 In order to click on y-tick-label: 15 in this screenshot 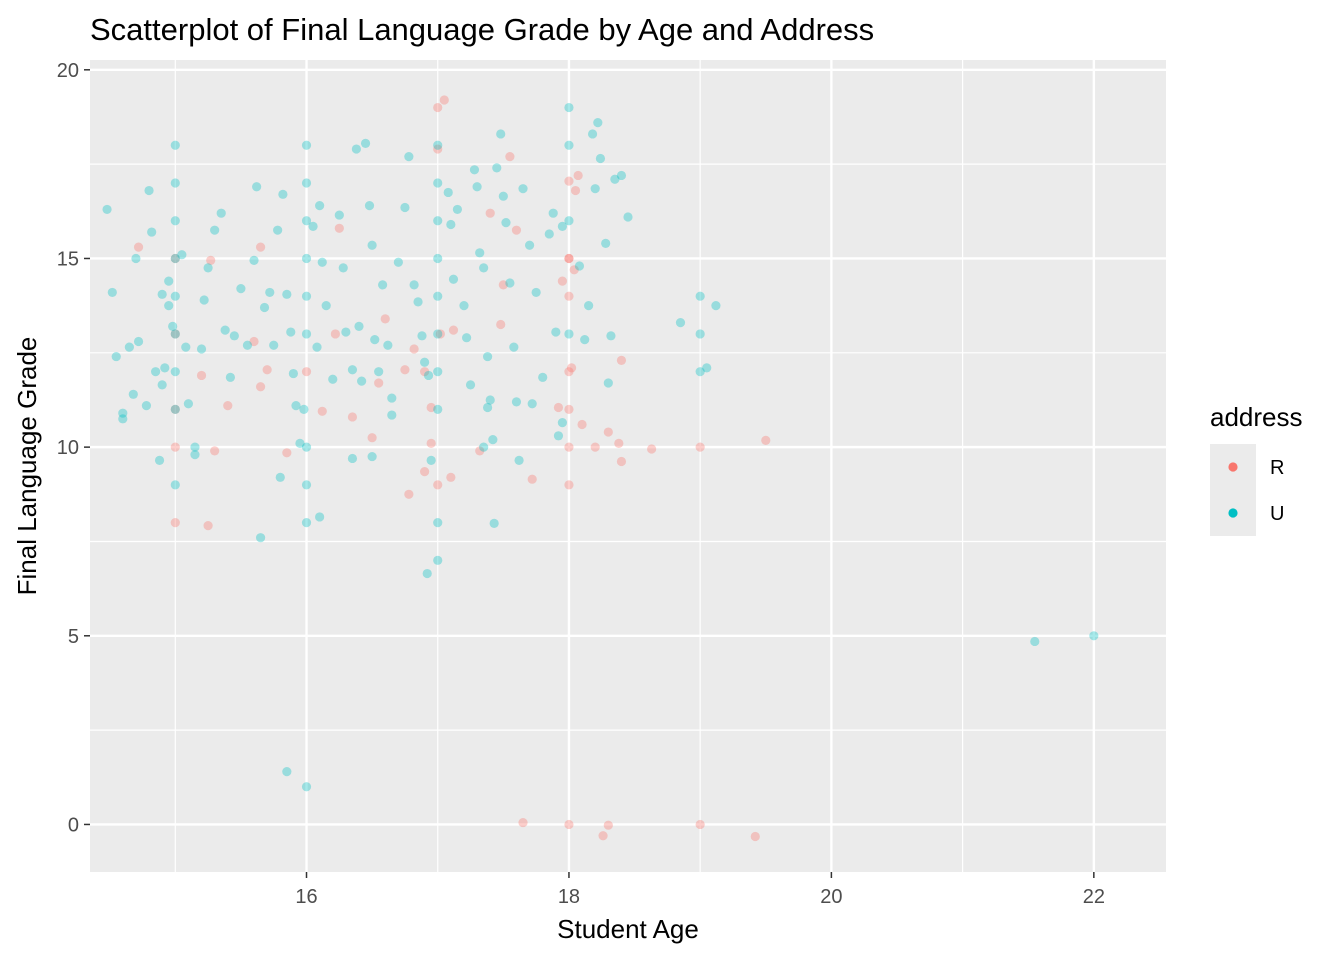, I will do `click(68, 259)`.